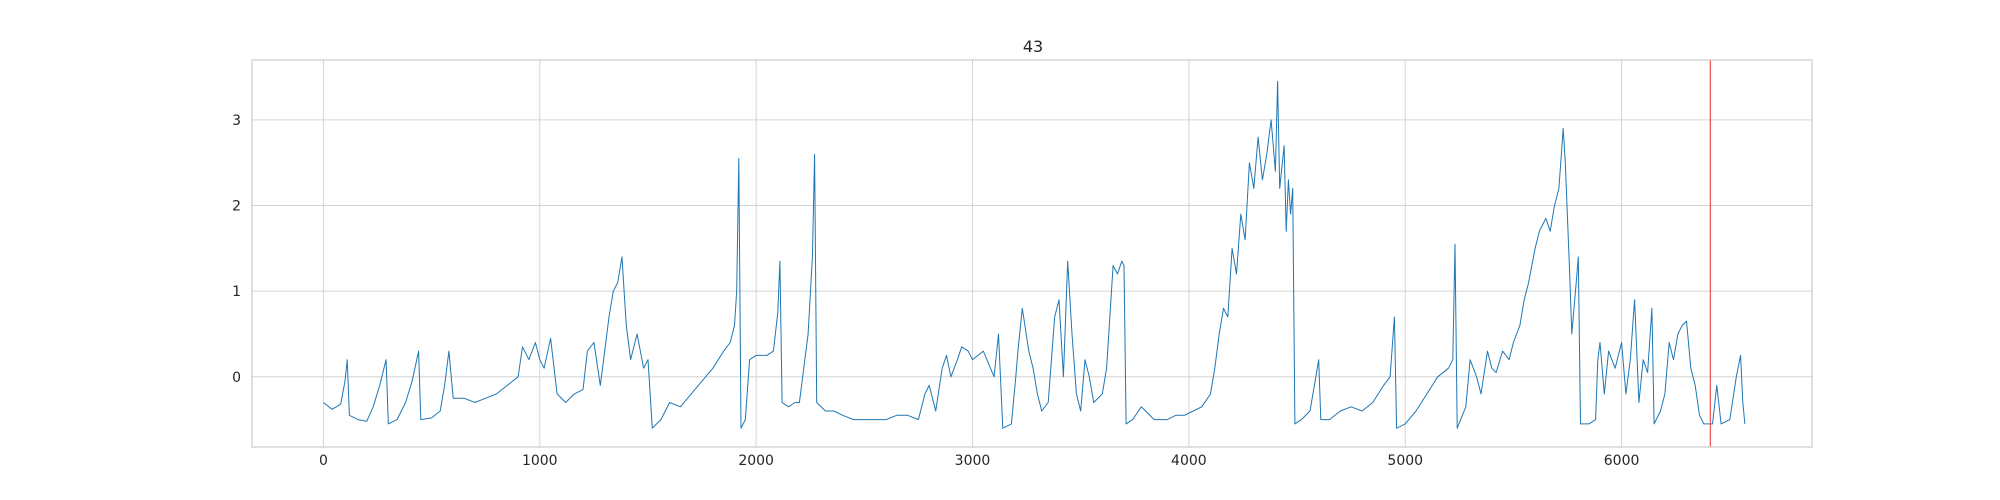 This screenshot has height=500, width=2000. What do you see at coordinates (1189, 461) in the screenshot?
I see `x-tick-label: 4000` at bounding box center [1189, 461].